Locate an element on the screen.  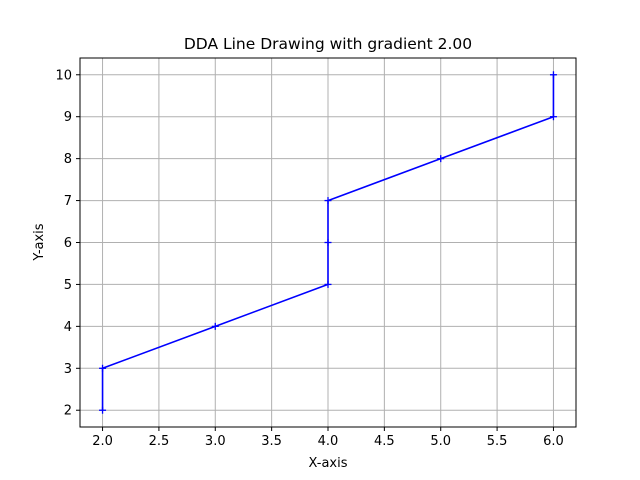
y-tick-label: 3 is located at coordinates (68, 369).